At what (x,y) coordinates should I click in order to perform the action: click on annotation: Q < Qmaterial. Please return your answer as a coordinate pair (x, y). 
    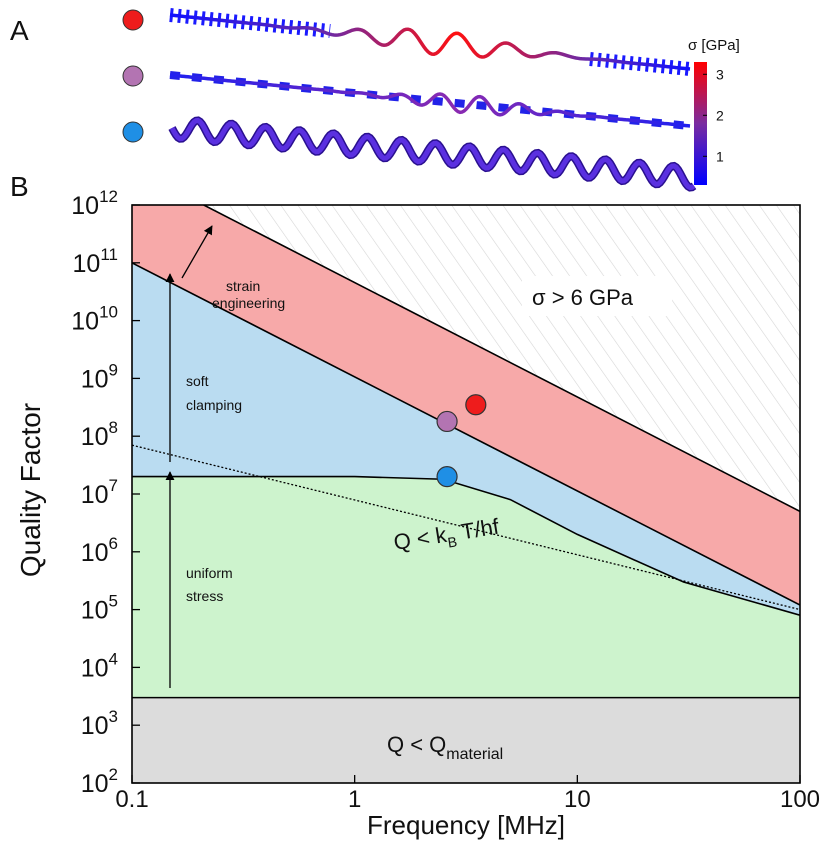
    Looking at the image, I should click on (445, 747).